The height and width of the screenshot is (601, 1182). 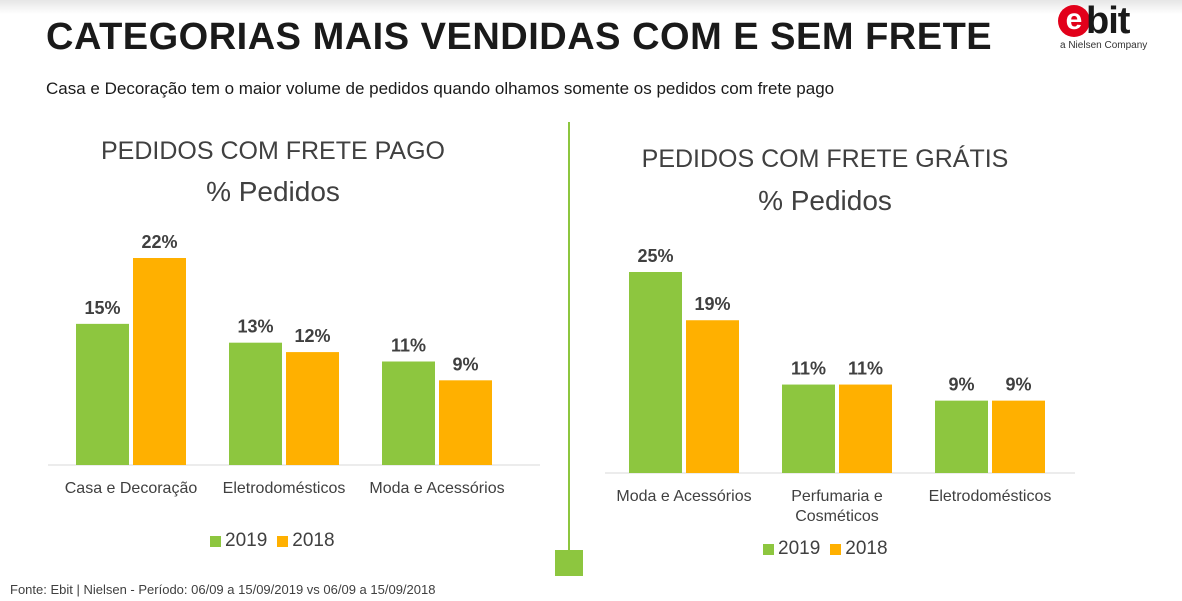 I want to click on chart-right-legend: 2019 2018, so click(x=830, y=549).